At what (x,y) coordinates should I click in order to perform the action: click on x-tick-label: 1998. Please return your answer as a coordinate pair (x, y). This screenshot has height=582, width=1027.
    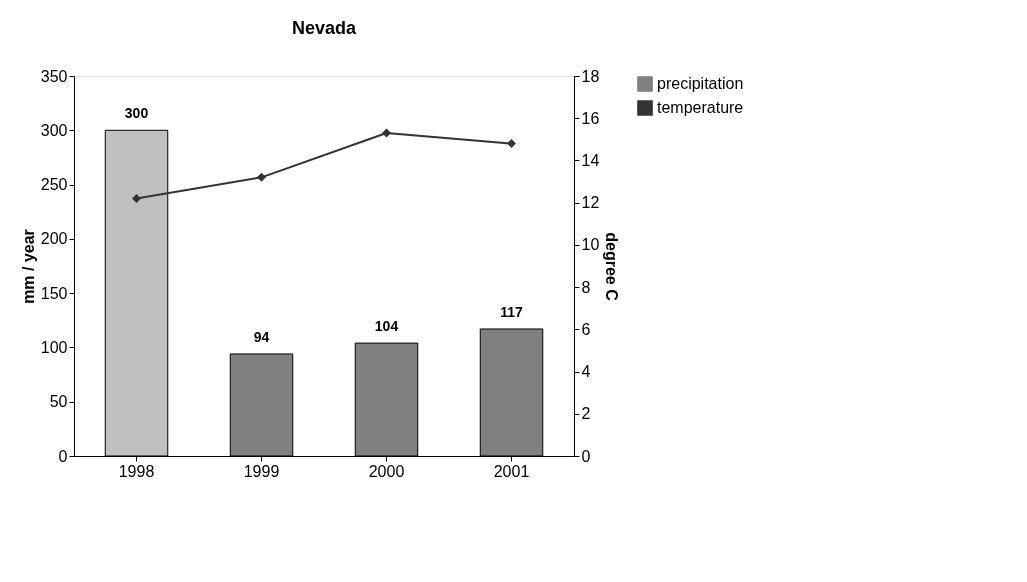
    Looking at the image, I should click on (136, 471).